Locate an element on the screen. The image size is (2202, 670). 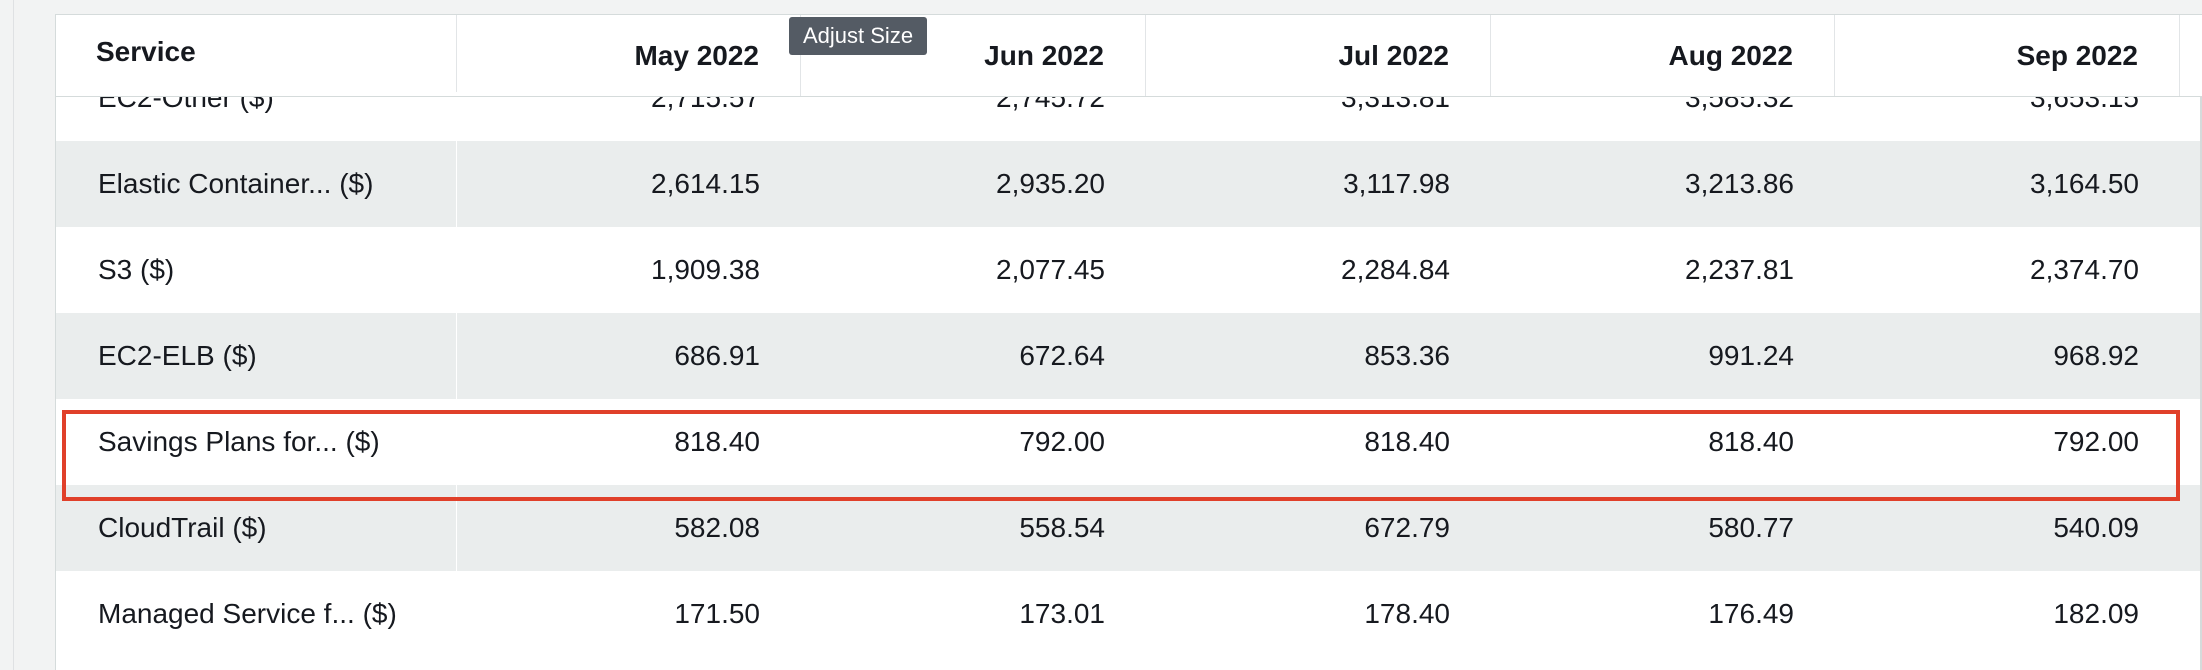
service-cell: EC2-ELB ($) is located at coordinates (256, 356).